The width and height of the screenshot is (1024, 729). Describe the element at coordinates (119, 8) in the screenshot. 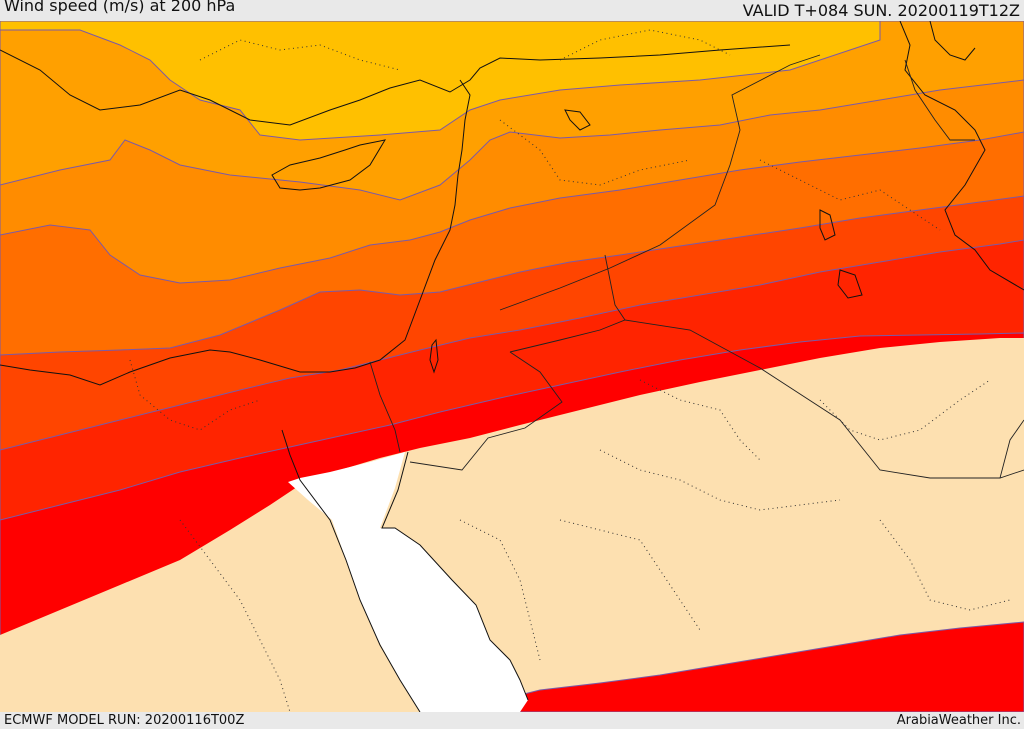

I see `map-title: Wind speed (m/s) at 200 hPa` at that location.